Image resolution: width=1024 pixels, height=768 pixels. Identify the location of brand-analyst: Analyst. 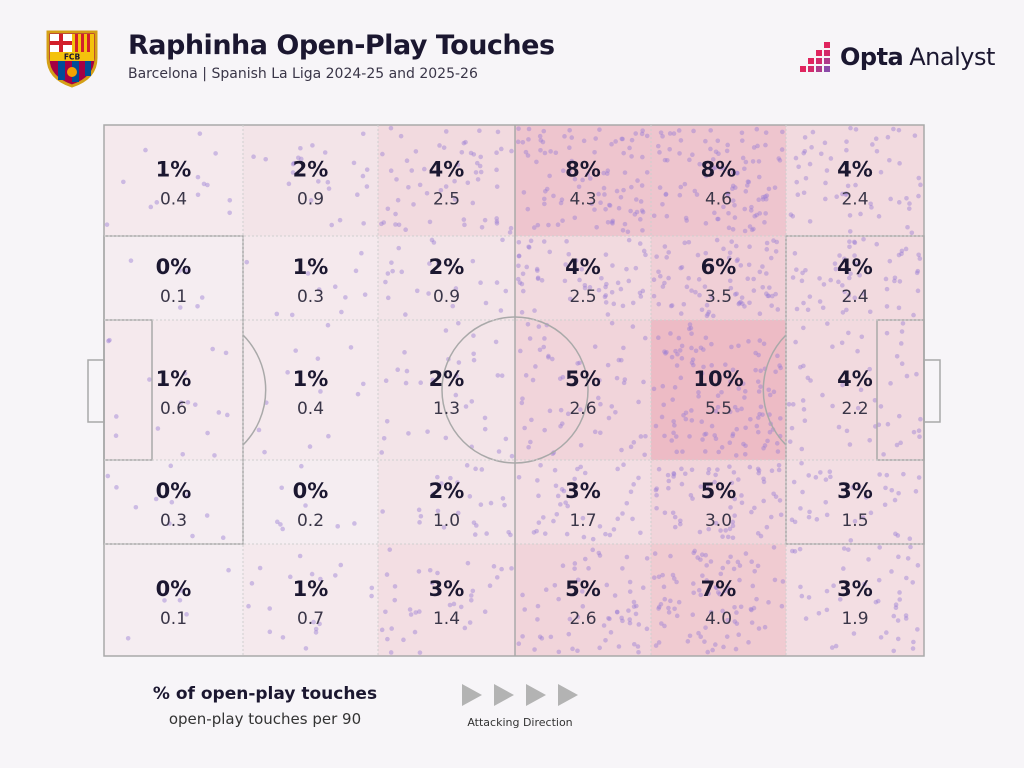
(952, 57).